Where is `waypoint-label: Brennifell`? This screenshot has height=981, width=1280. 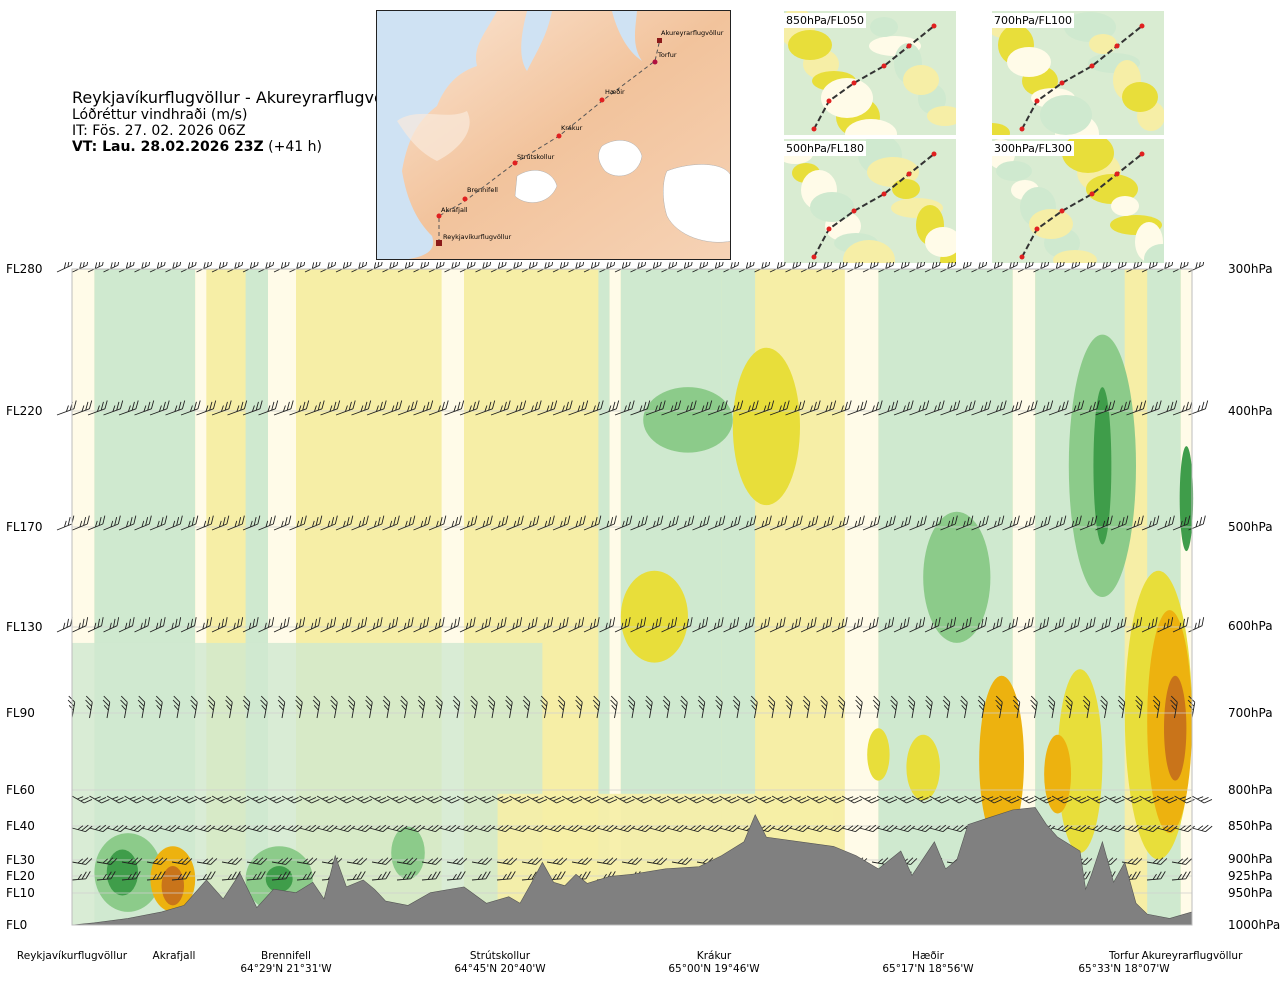 waypoint-label: Brennifell is located at coordinates (482, 190).